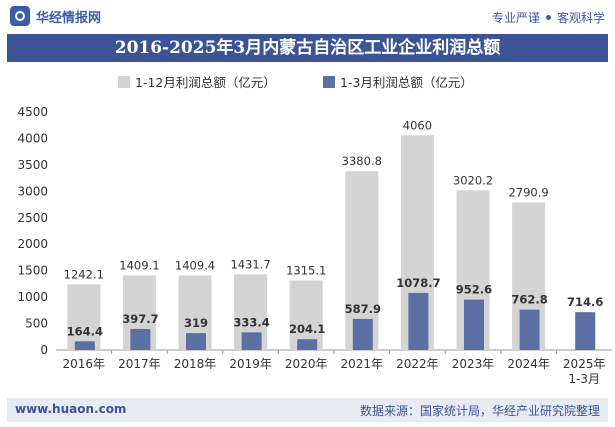 This screenshot has width=615, height=427. What do you see at coordinates (32, 138) in the screenshot?
I see `y-tick-label: 4000` at bounding box center [32, 138].